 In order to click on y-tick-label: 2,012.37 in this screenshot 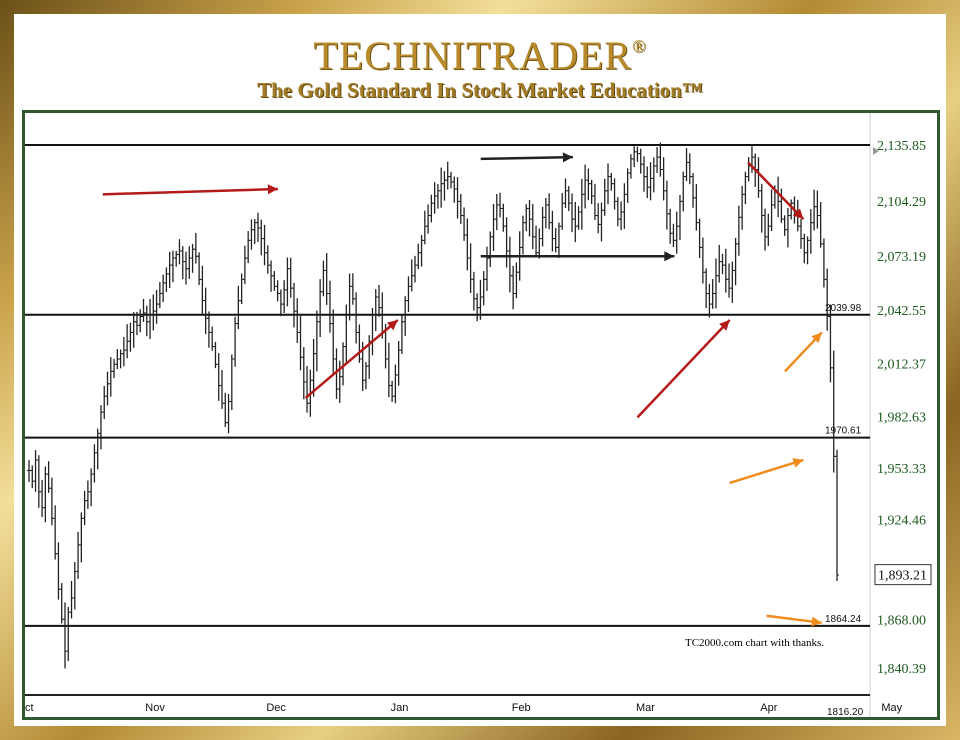, I will do `click(901, 365)`.